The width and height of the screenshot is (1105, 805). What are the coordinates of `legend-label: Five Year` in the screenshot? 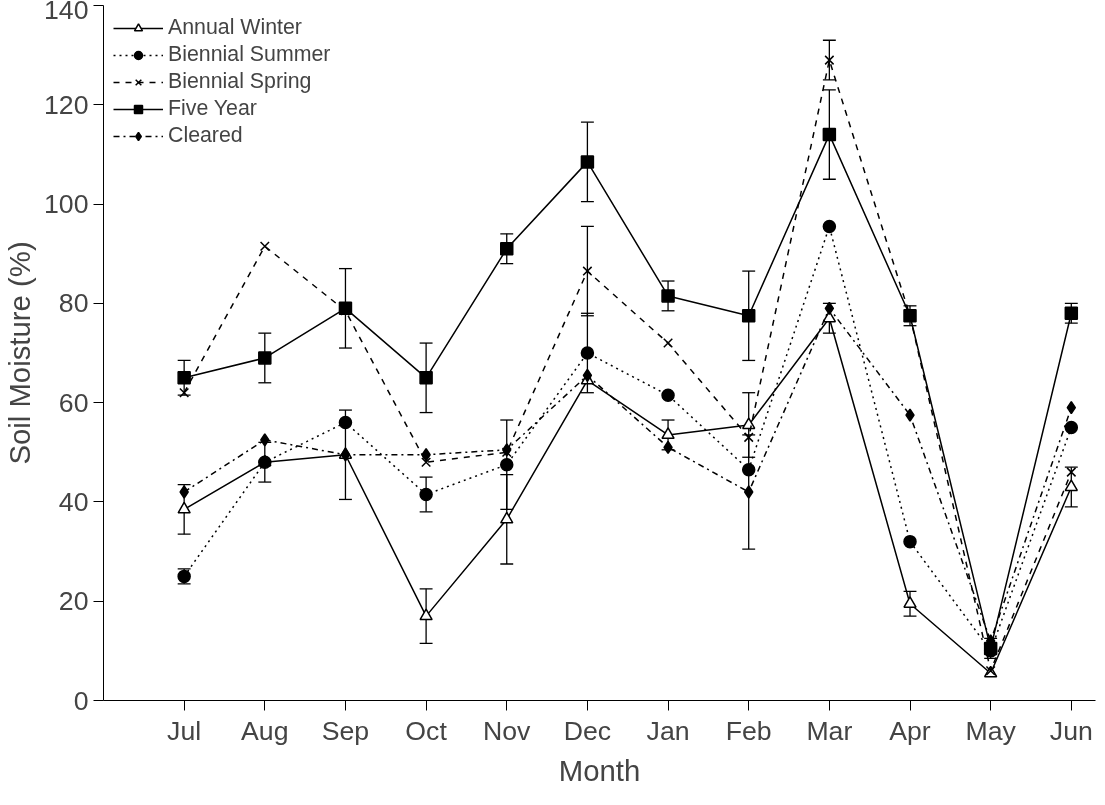 It's located at (212, 108).